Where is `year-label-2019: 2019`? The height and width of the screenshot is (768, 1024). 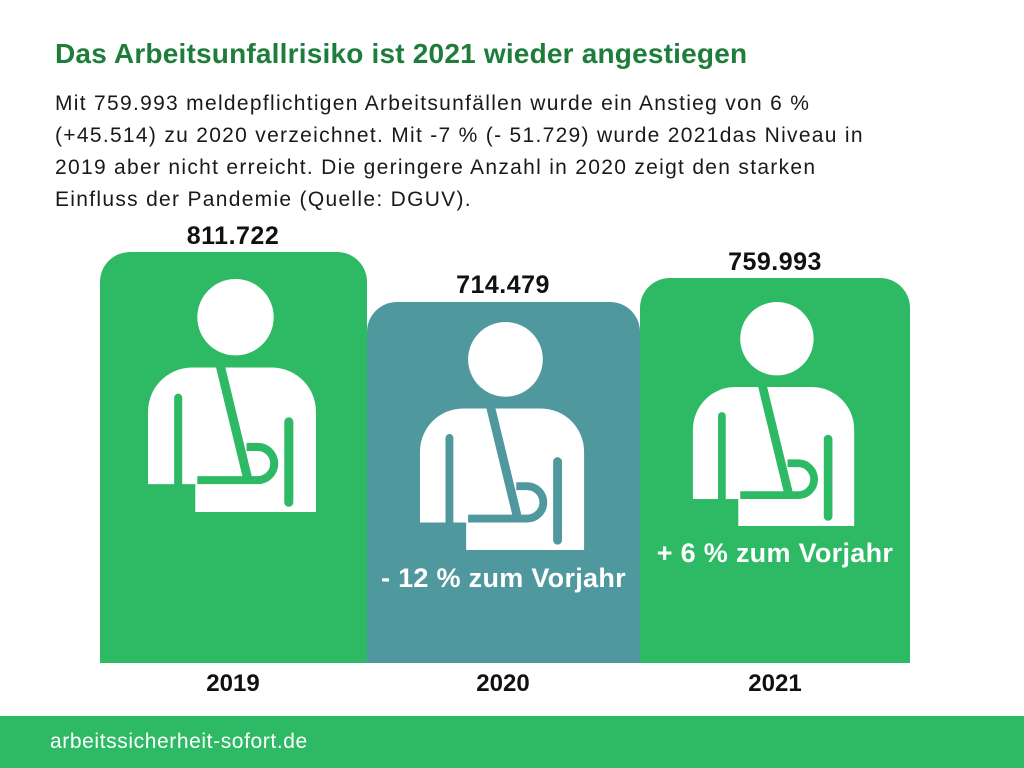 year-label-2019: 2019 is located at coordinates (233, 683).